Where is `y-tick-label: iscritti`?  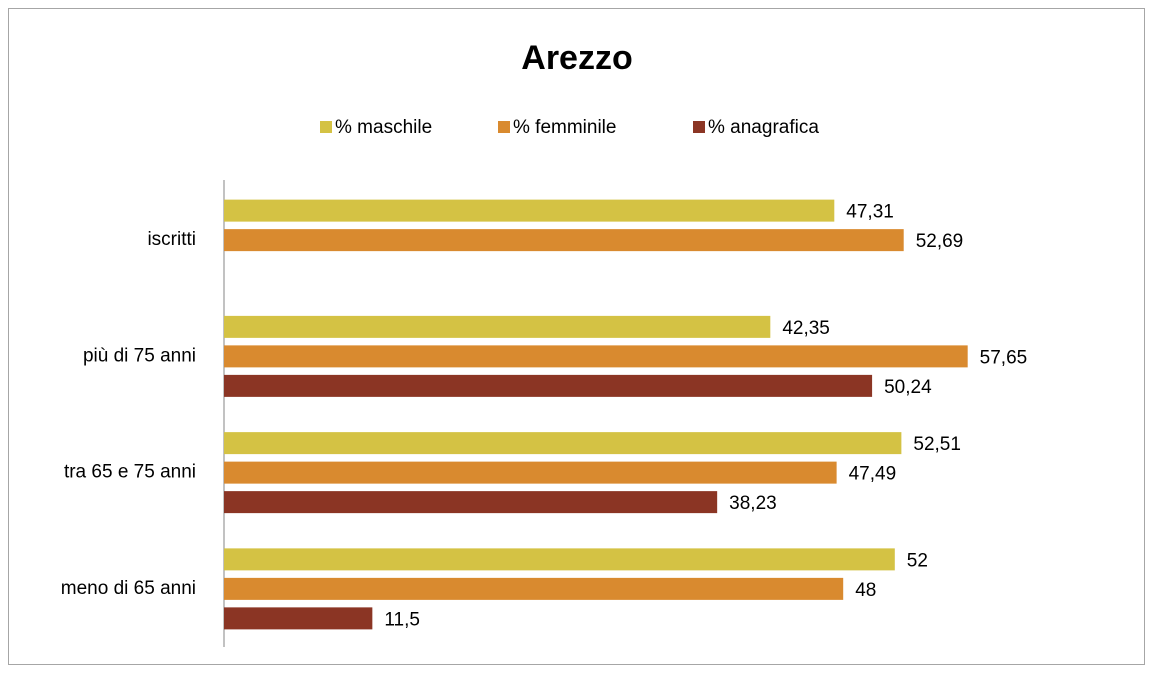
y-tick-label: iscritti is located at coordinates (171, 239).